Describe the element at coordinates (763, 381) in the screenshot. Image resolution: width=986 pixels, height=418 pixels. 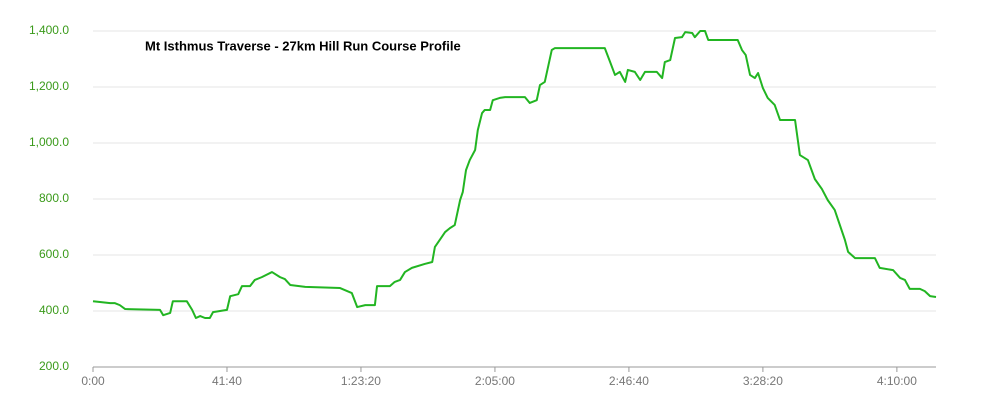
I see `x-tick-label: 3:28:20` at that location.